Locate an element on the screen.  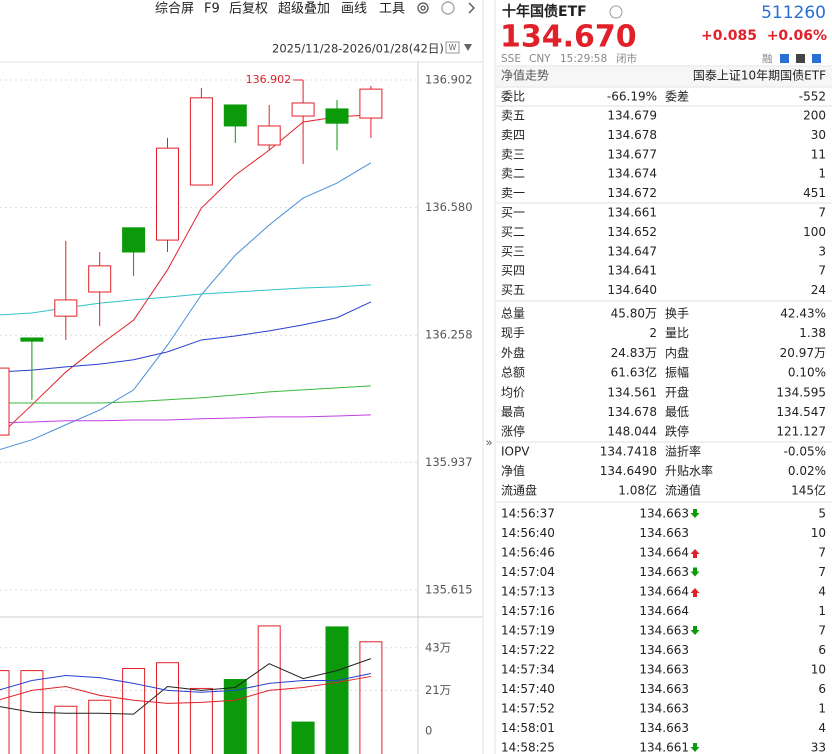
w-icon-glyph: W is located at coordinates (453, 47).